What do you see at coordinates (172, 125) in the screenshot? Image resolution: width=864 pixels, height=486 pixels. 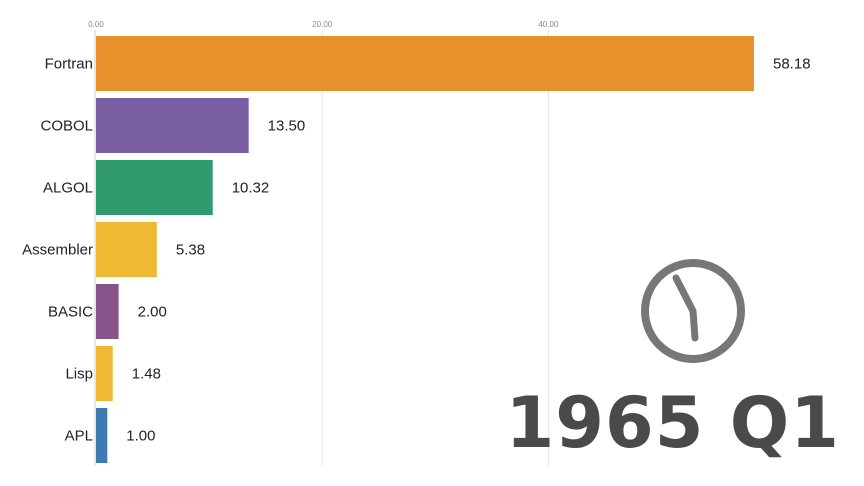 I see `bar-cobol` at bounding box center [172, 125].